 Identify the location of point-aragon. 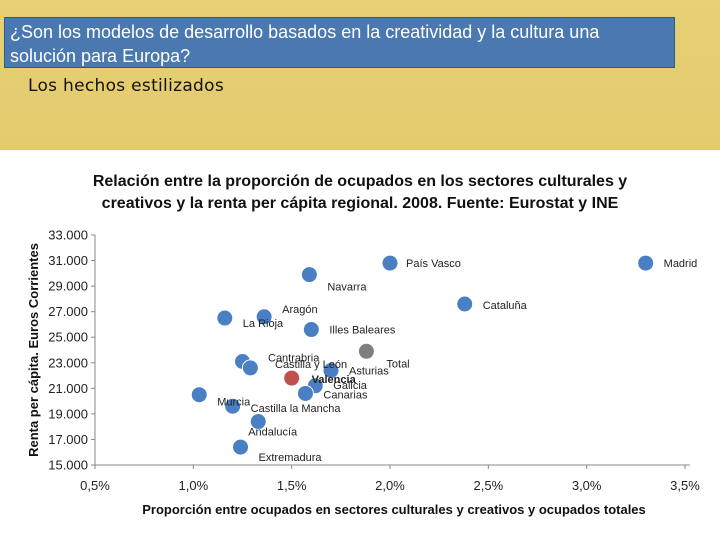
(264, 317).